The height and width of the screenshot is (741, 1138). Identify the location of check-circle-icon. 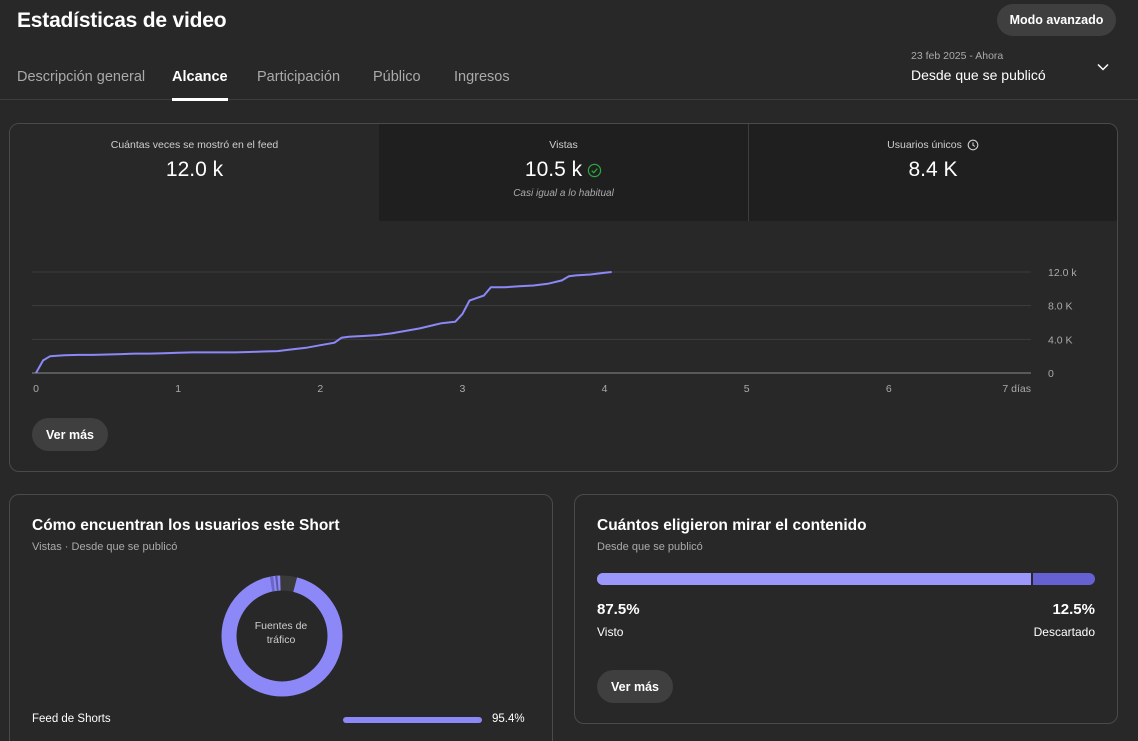
(594, 170).